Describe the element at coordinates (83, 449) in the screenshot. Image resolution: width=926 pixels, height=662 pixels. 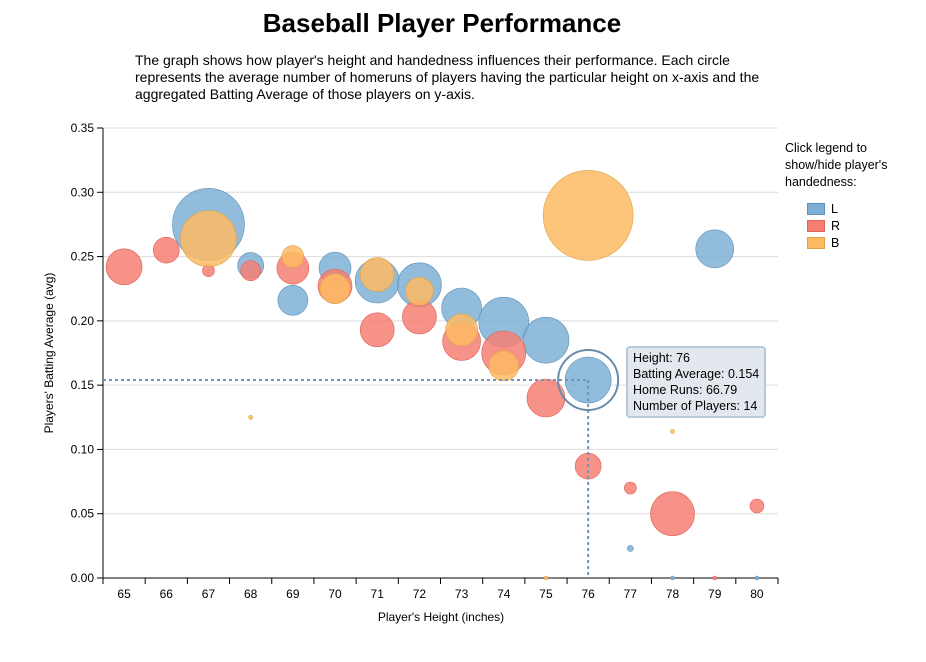
I see `y-tick-label: 0.10` at that location.